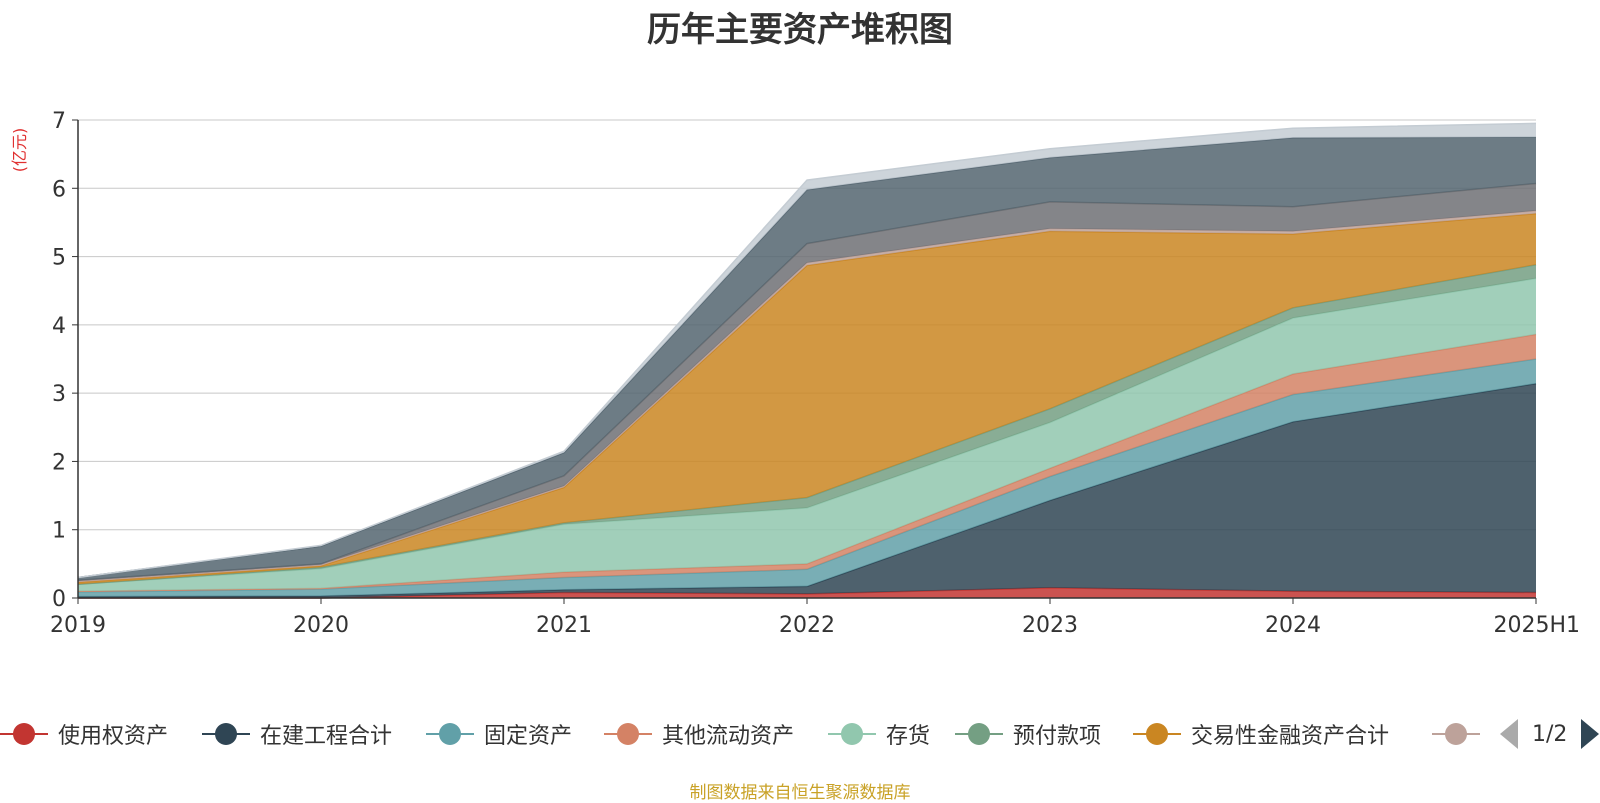  Describe the element at coordinates (78, 625) in the screenshot. I see `x-tick-label: 2019` at that location.